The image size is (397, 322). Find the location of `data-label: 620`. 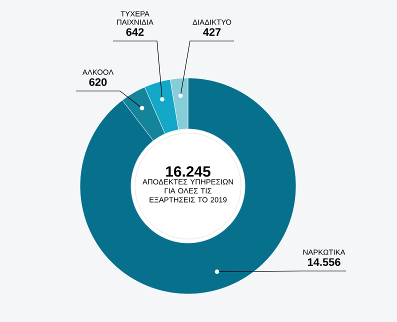

data-label: 620 is located at coordinates (98, 82).